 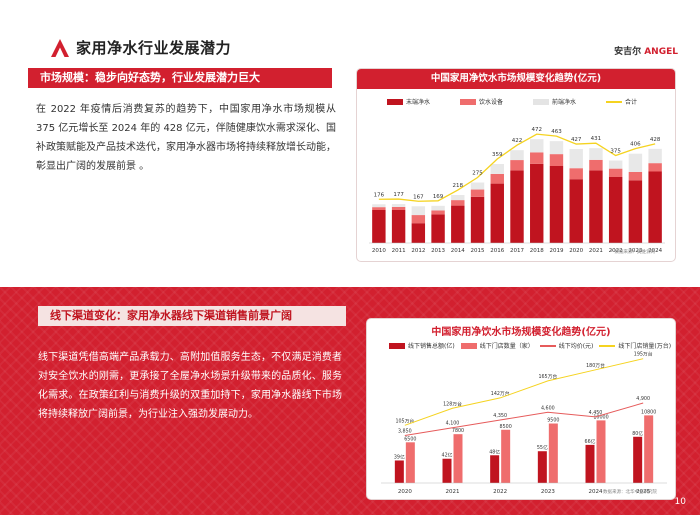 I want to click on chart1-bar-0-2015, so click(x=477, y=219).